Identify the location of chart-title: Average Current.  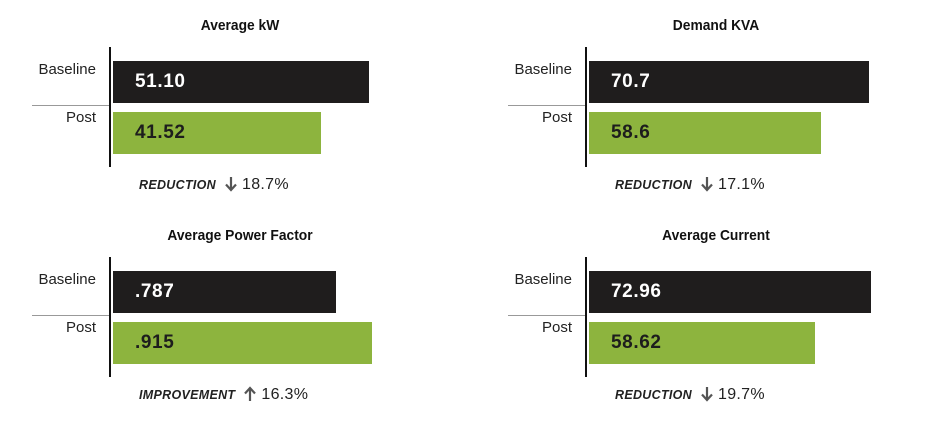
(716, 235).